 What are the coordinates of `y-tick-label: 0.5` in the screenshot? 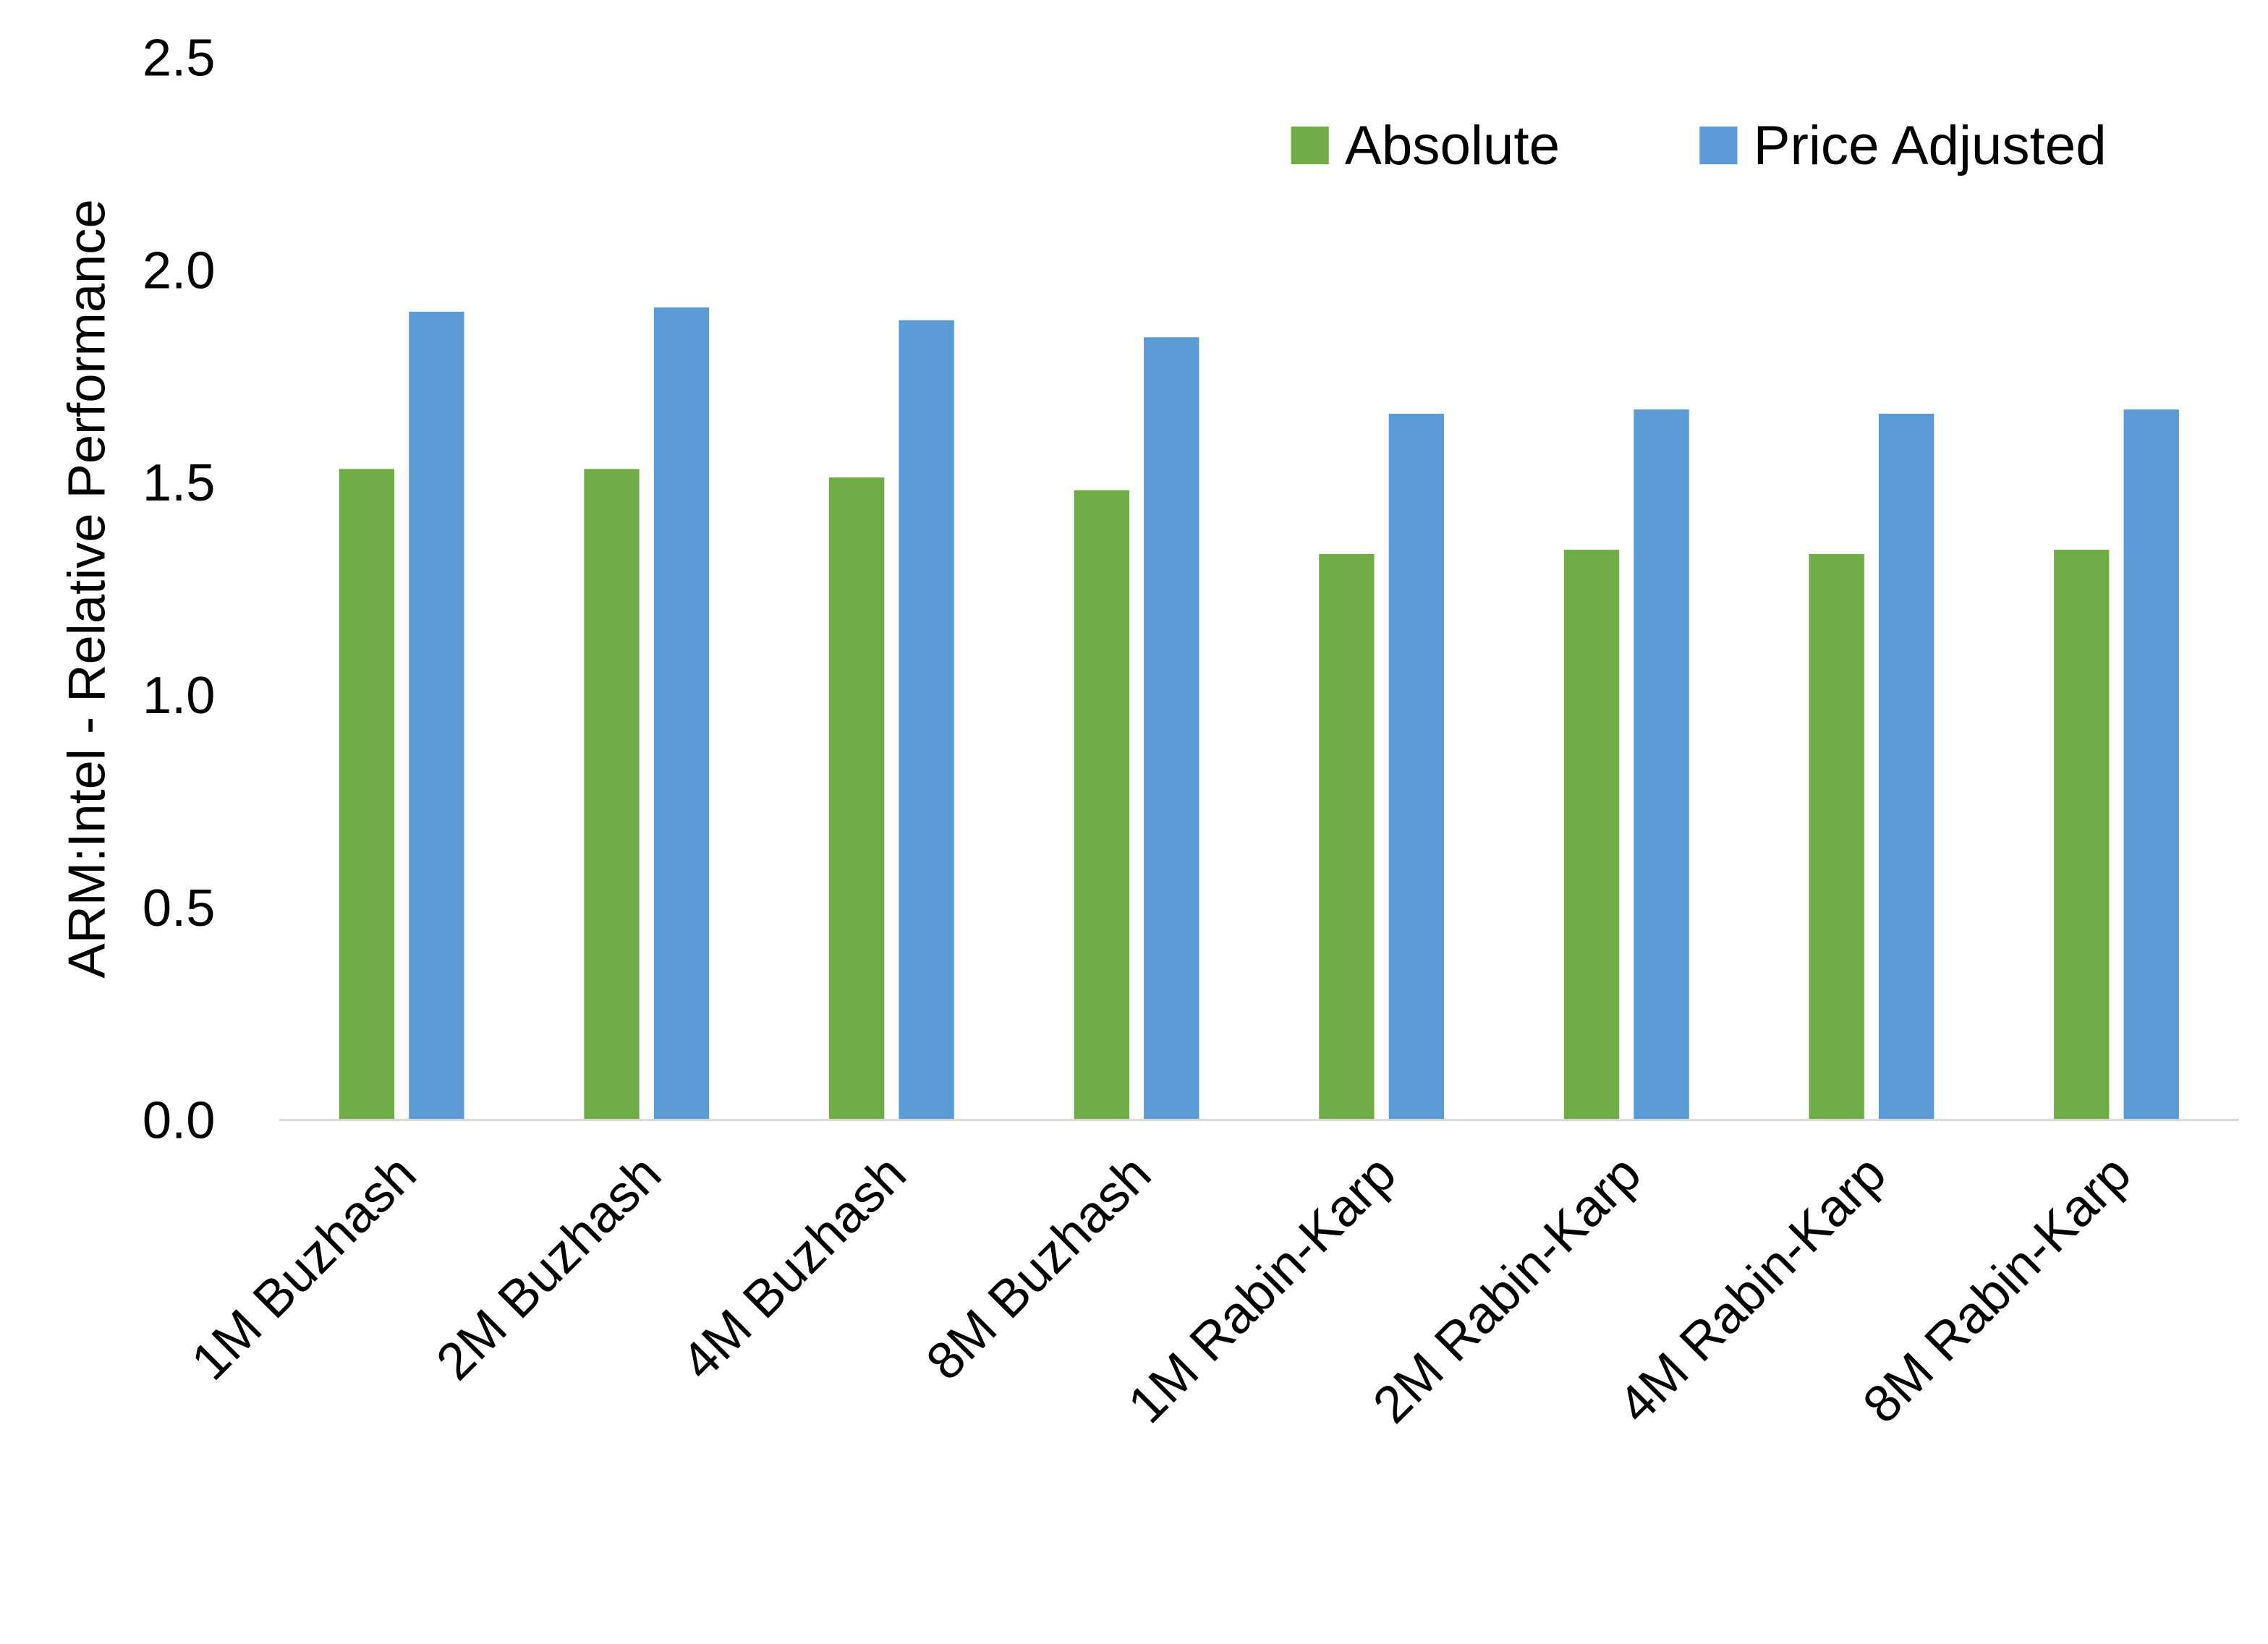 It's located at (179, 908).